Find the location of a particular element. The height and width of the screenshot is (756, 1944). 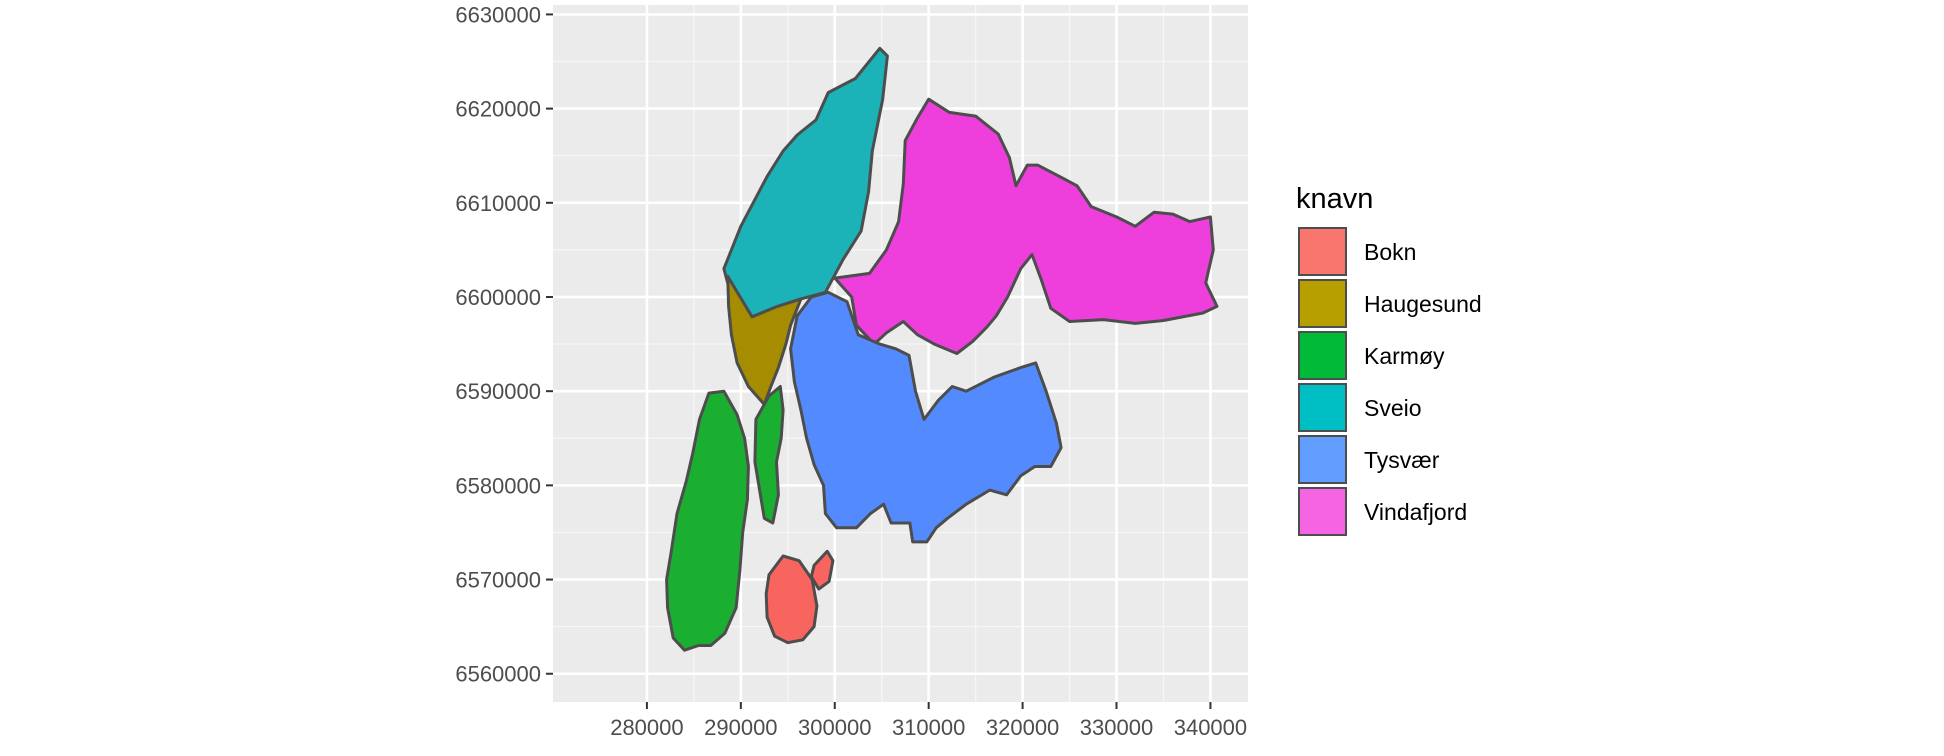

x-tick-label: 300000 is located at coordinates (834, 727).